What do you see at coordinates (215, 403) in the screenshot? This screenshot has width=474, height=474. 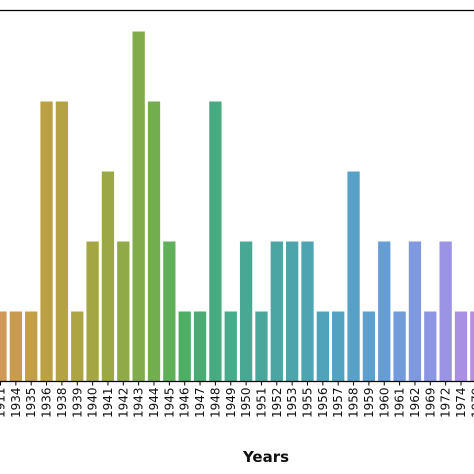 I see `x-tick-label-1948: 1948` at bounding box center [215, 403].